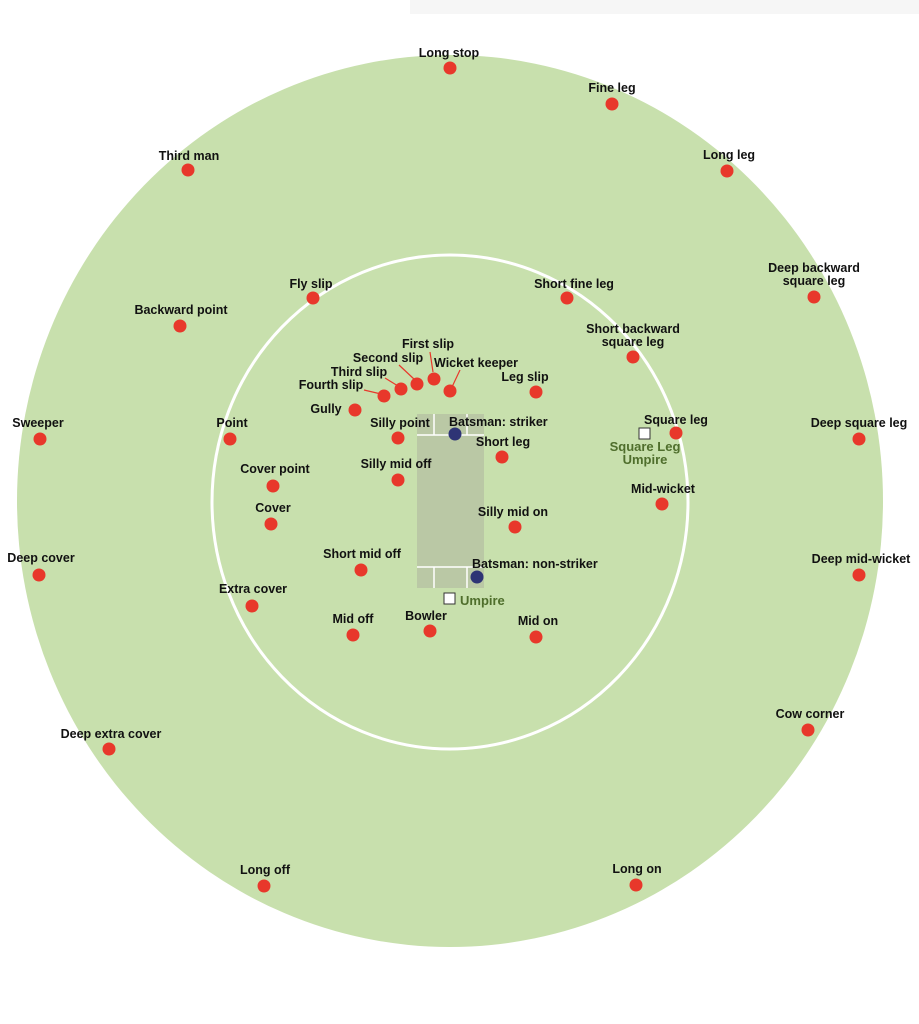 The width and height of the screenshot is (919, 1024). I want to click on deep-backward-square-leg-label: Deep backward, so click(814, 268).